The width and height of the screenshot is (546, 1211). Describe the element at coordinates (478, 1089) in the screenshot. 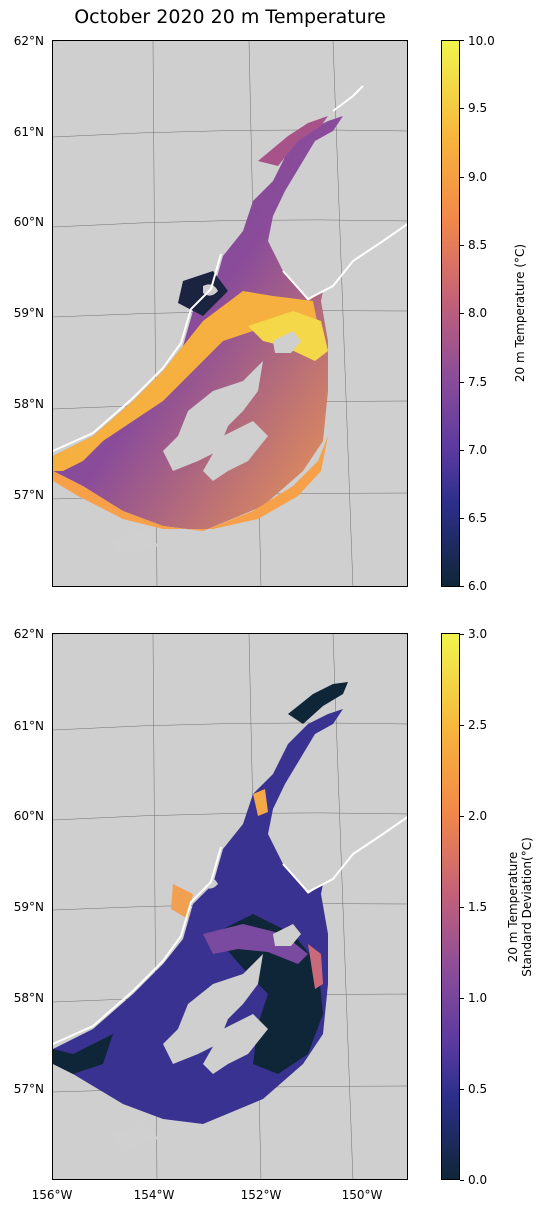

I see `colorbar-tick: 0.5` at that location.